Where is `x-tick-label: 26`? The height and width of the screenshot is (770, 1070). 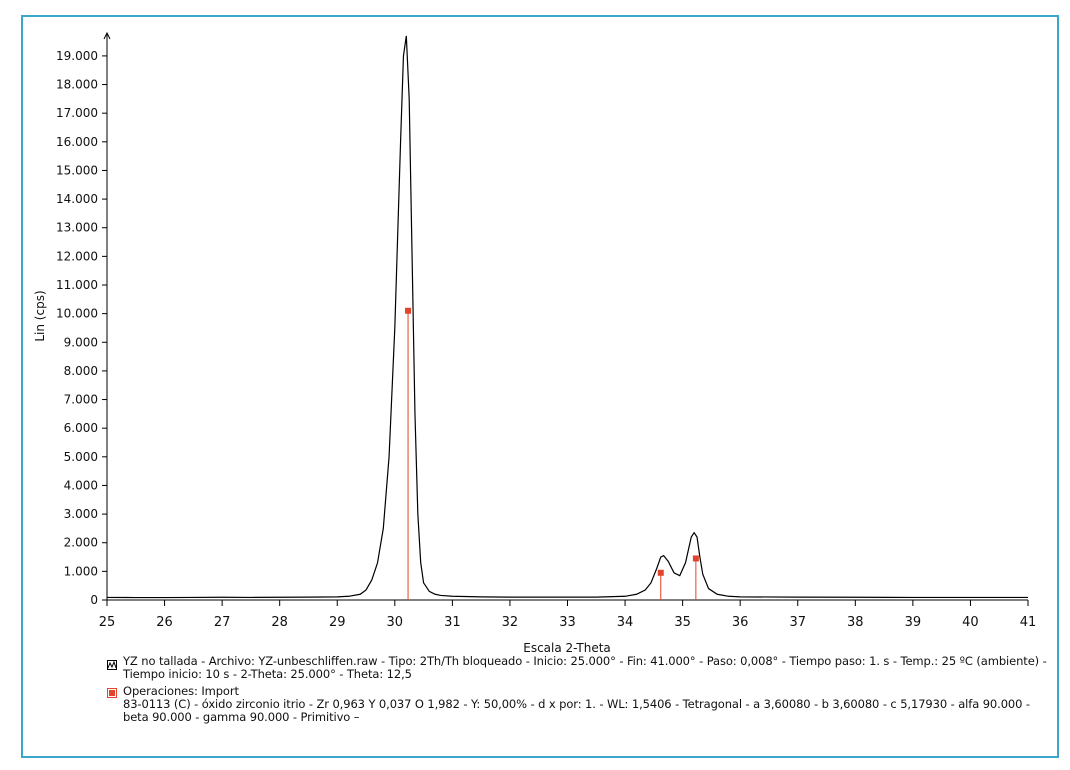
x-tick-label: 26 is located at coordinates (164, 622).